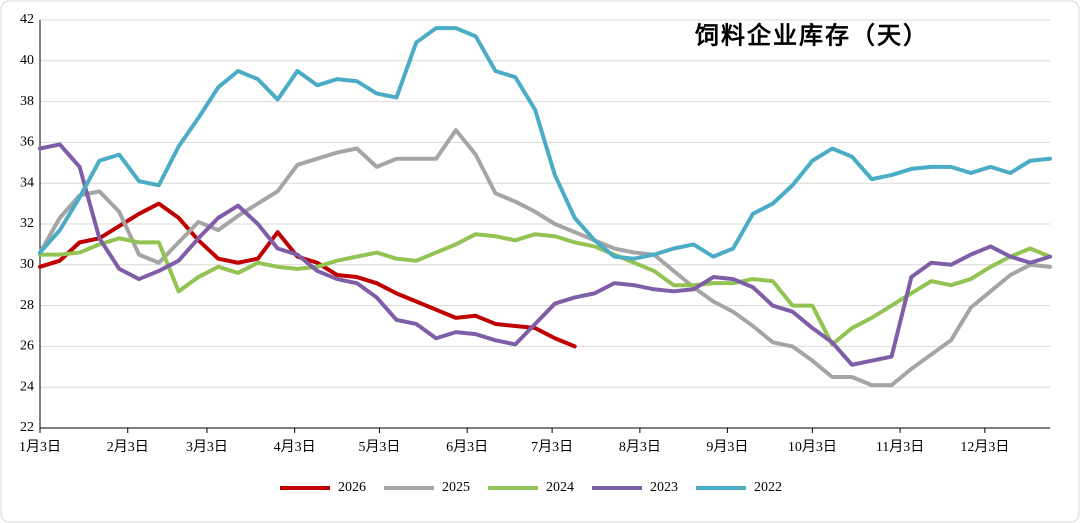 The image size is (1080, 523). What do you see at coordinates (379, 447) in the screenshot?
I see `x-tick-label: 5月3日` at bounding box center [379, 447].